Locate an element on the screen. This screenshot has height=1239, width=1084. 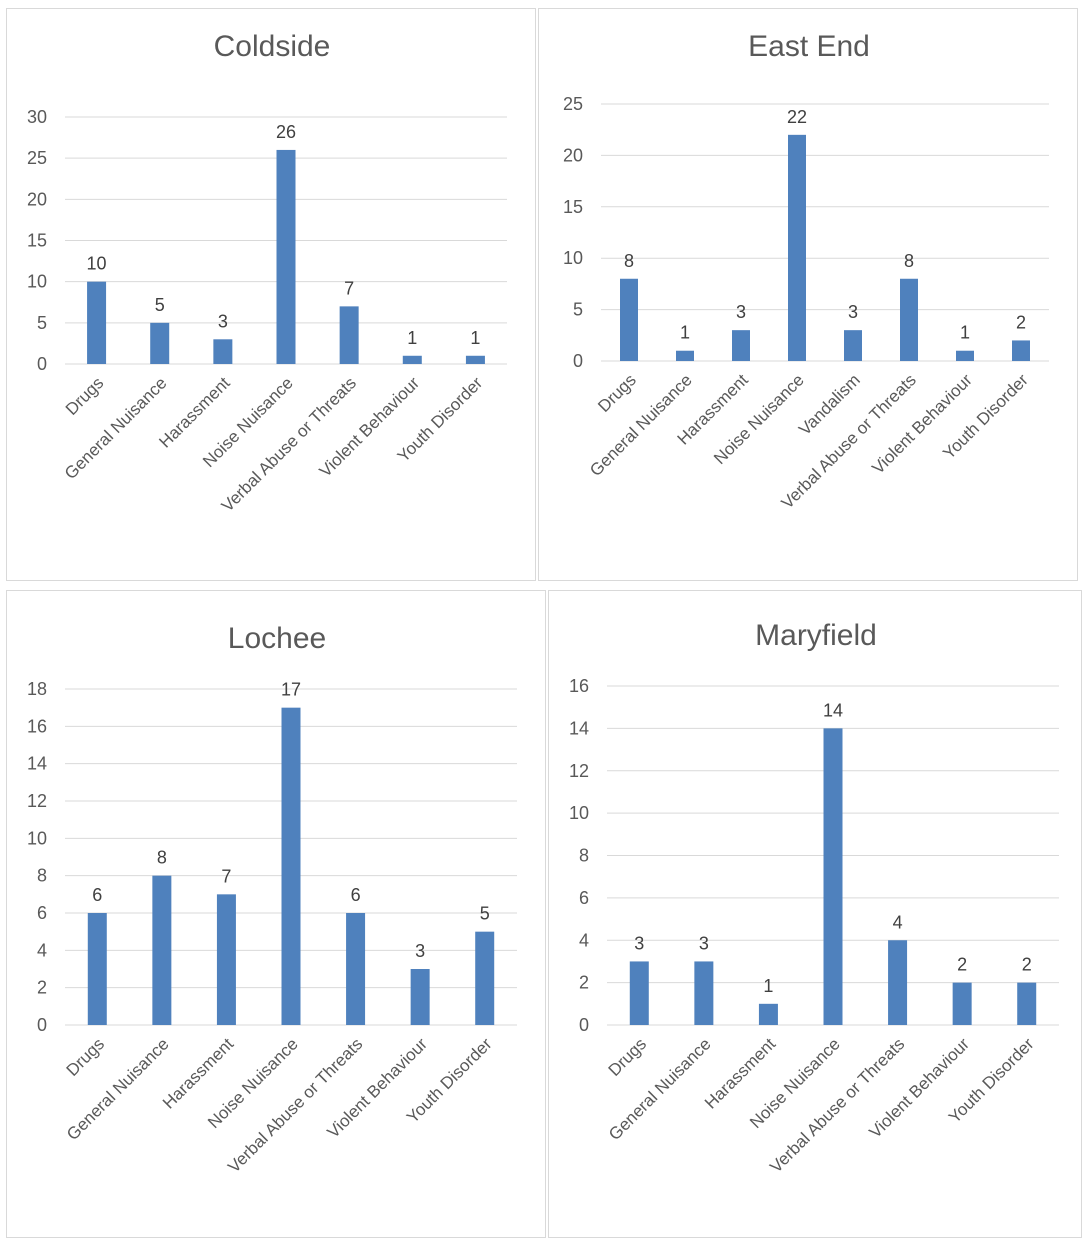
chart-title: Coldside is located at coordinates (272, 46).